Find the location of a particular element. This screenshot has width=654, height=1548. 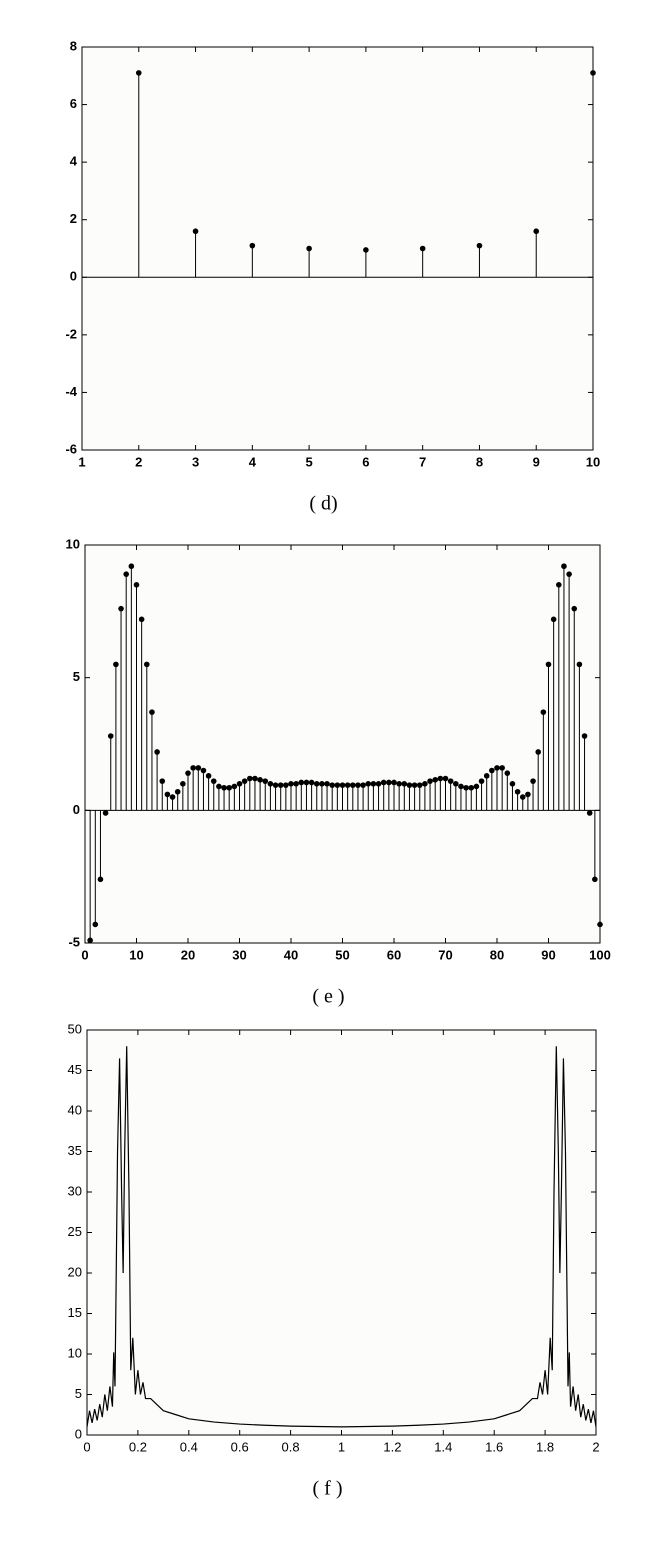

x-tick-label: 1.4 is located at coordinates (443, 1446).